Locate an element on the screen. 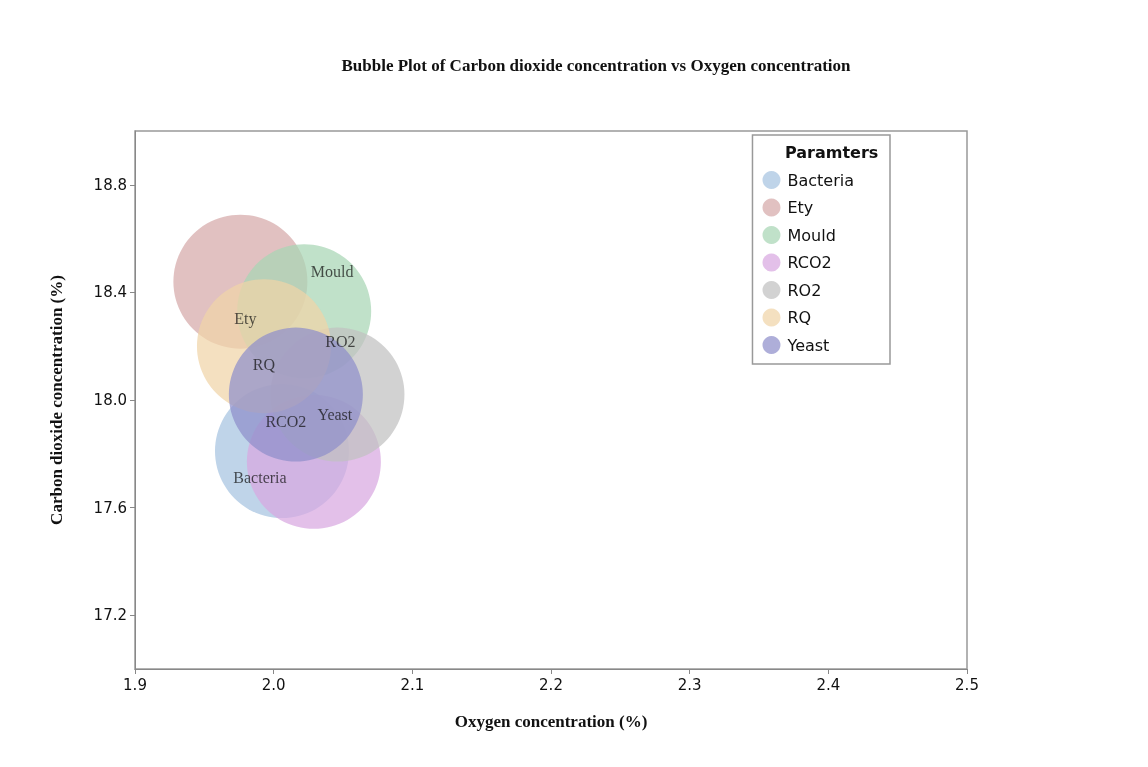 The width and height of the screenshot is (1148, 767). legend-label: Ety is located at coordinates (800, 207).